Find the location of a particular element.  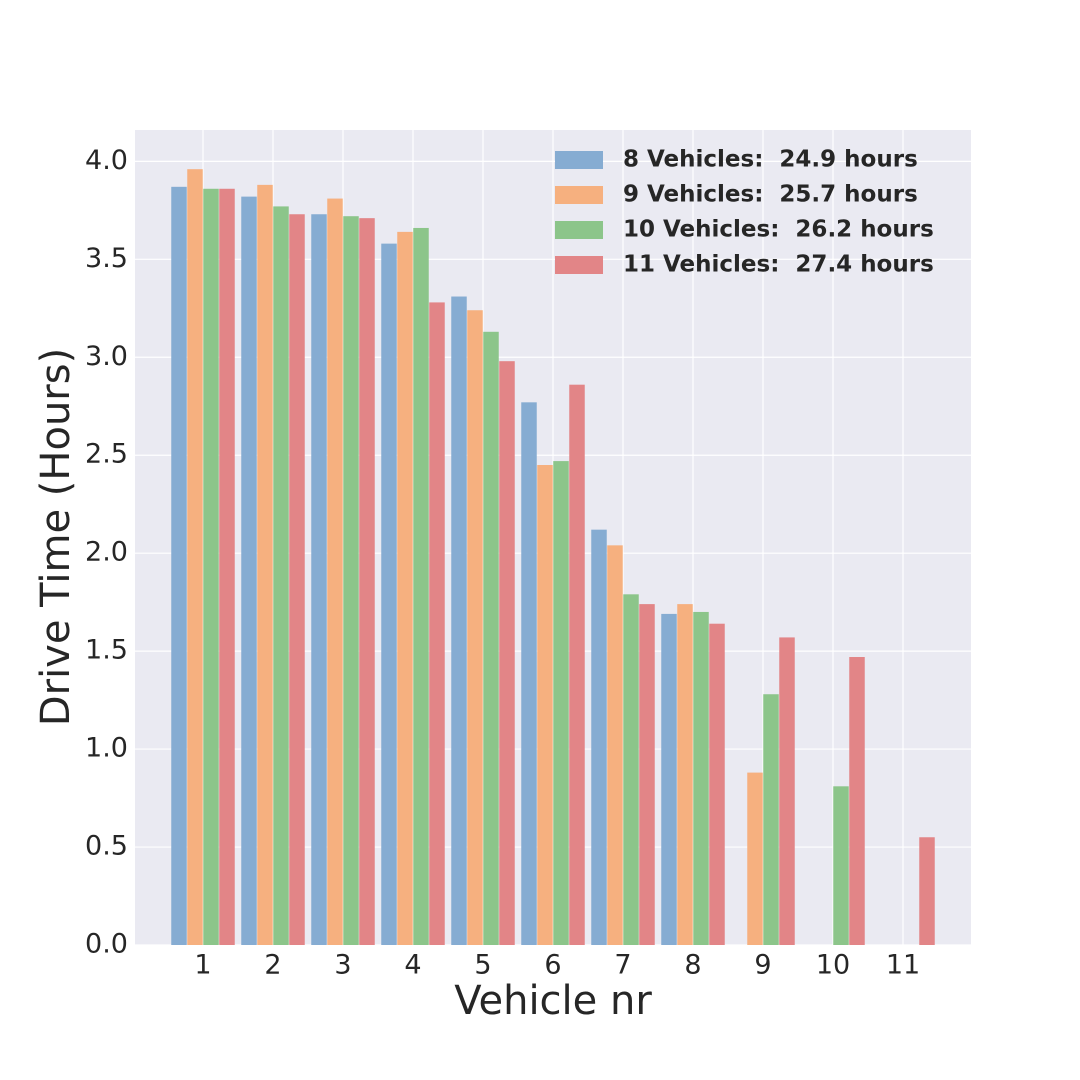

x-axis-label: Vehicle nr is located at coordinates (553, 1001).